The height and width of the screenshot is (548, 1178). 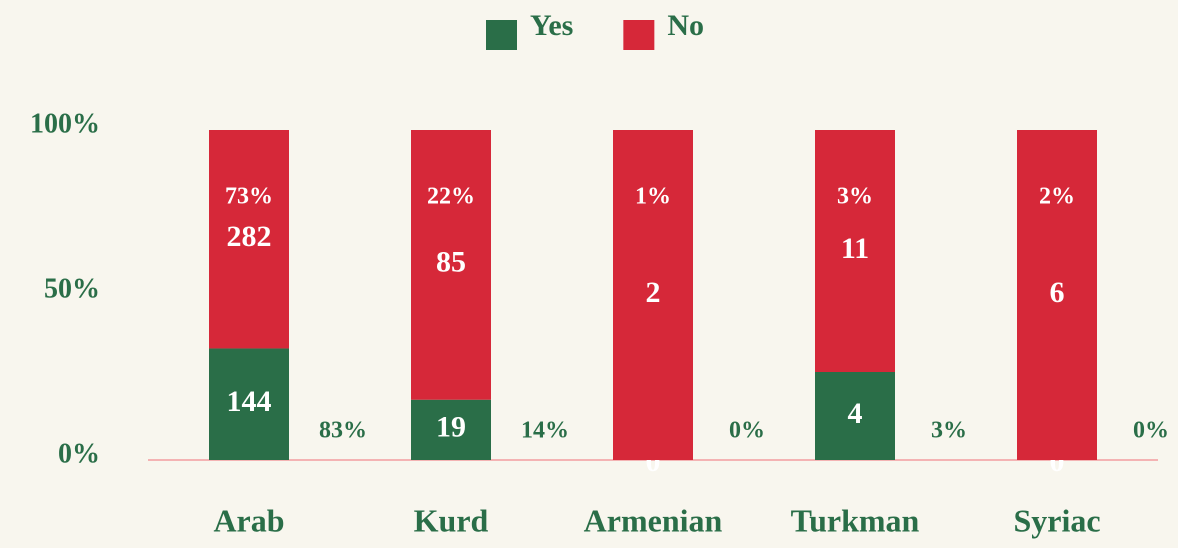 What do you see at coordinates (653, 520) in the screenshot?
I see `x-tick-label: Armenian` at bounding box center [653, 520].